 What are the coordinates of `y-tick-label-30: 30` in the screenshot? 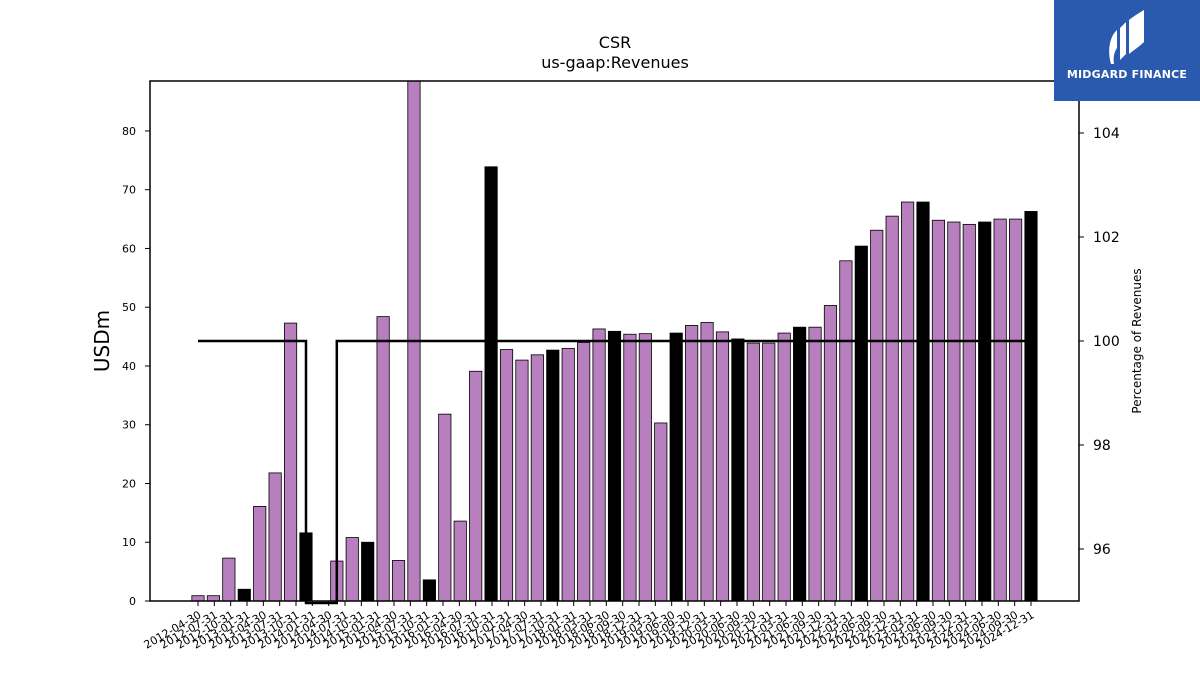 It's located at (129, 425).